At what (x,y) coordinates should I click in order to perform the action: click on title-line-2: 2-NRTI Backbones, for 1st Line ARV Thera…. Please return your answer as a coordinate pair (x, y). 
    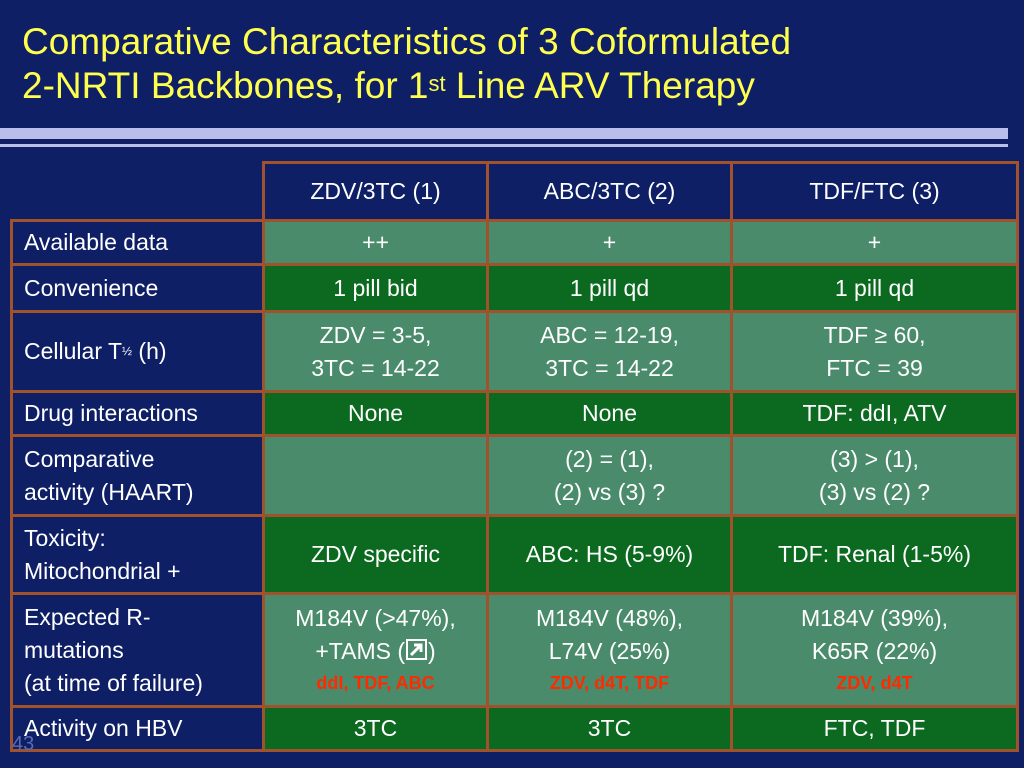
    Looking at the image, I should click on (406, 86).